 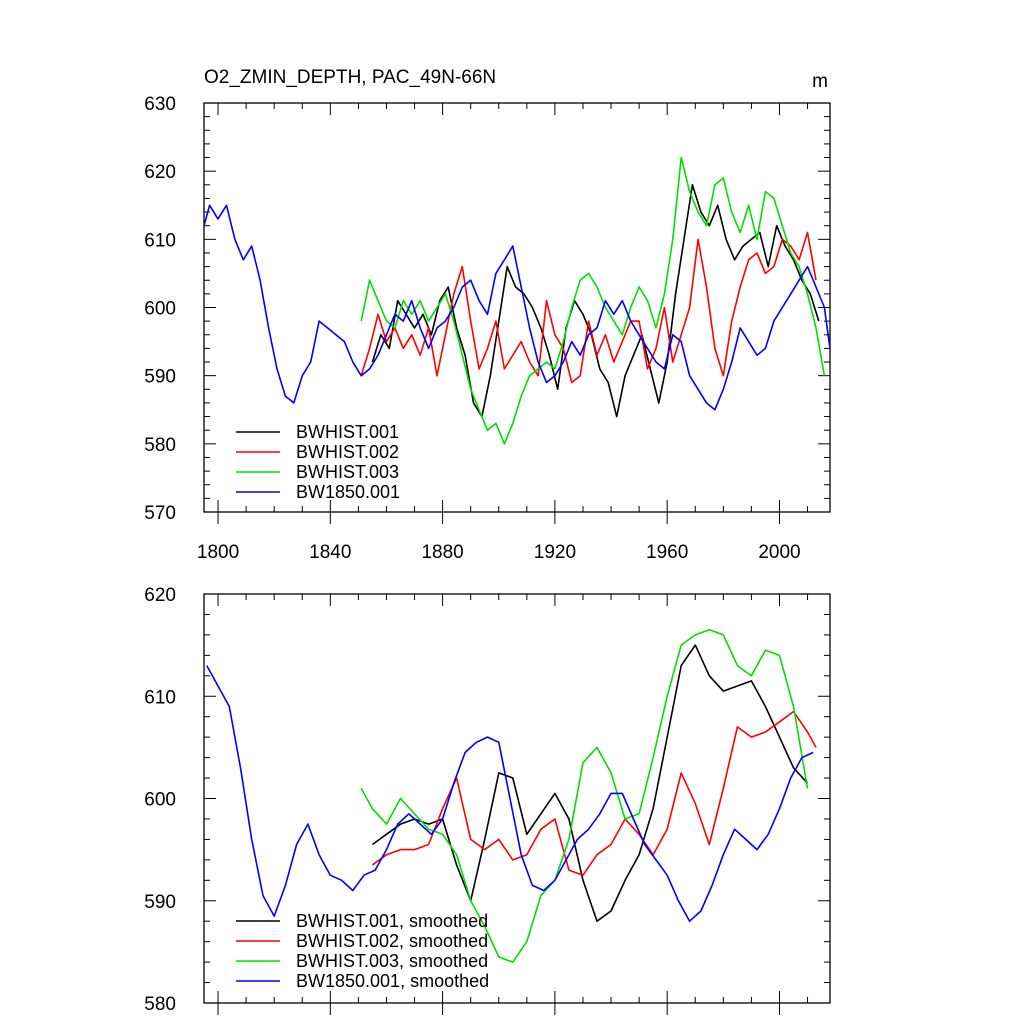 I want to click on x-tick-label: 1920, so click(x=555, y=552).